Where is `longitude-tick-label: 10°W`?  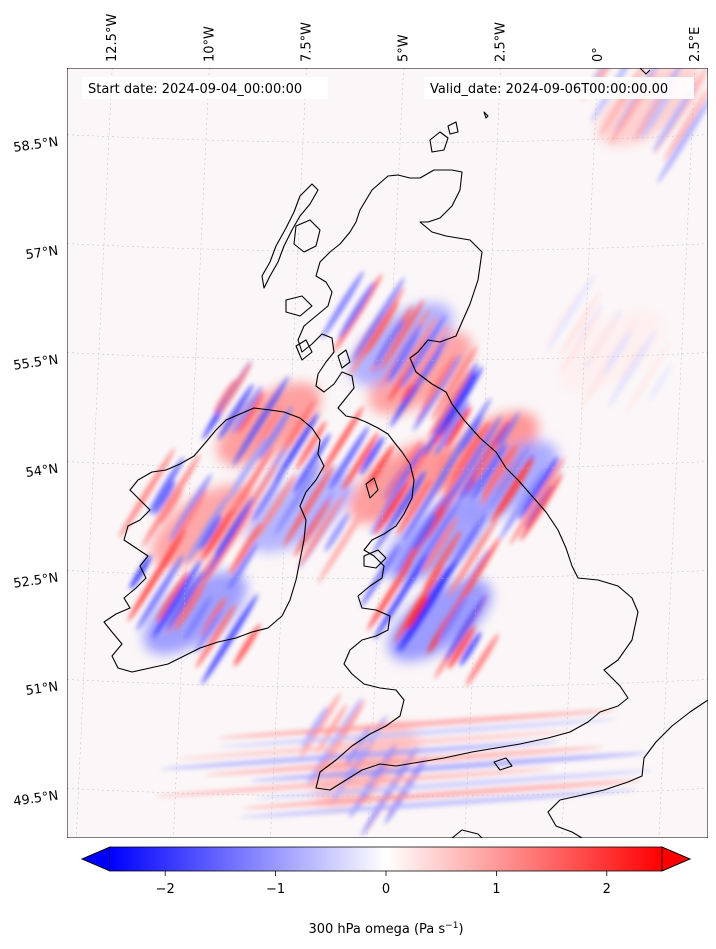 longitude-tick-label: 10°W is located at coordinates (209, 44).